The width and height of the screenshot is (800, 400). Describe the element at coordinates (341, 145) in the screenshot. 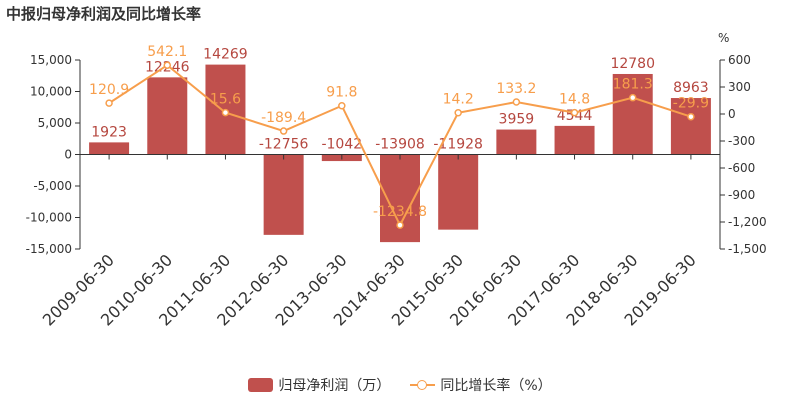

I see `bar-data-label: -1042` at that location.